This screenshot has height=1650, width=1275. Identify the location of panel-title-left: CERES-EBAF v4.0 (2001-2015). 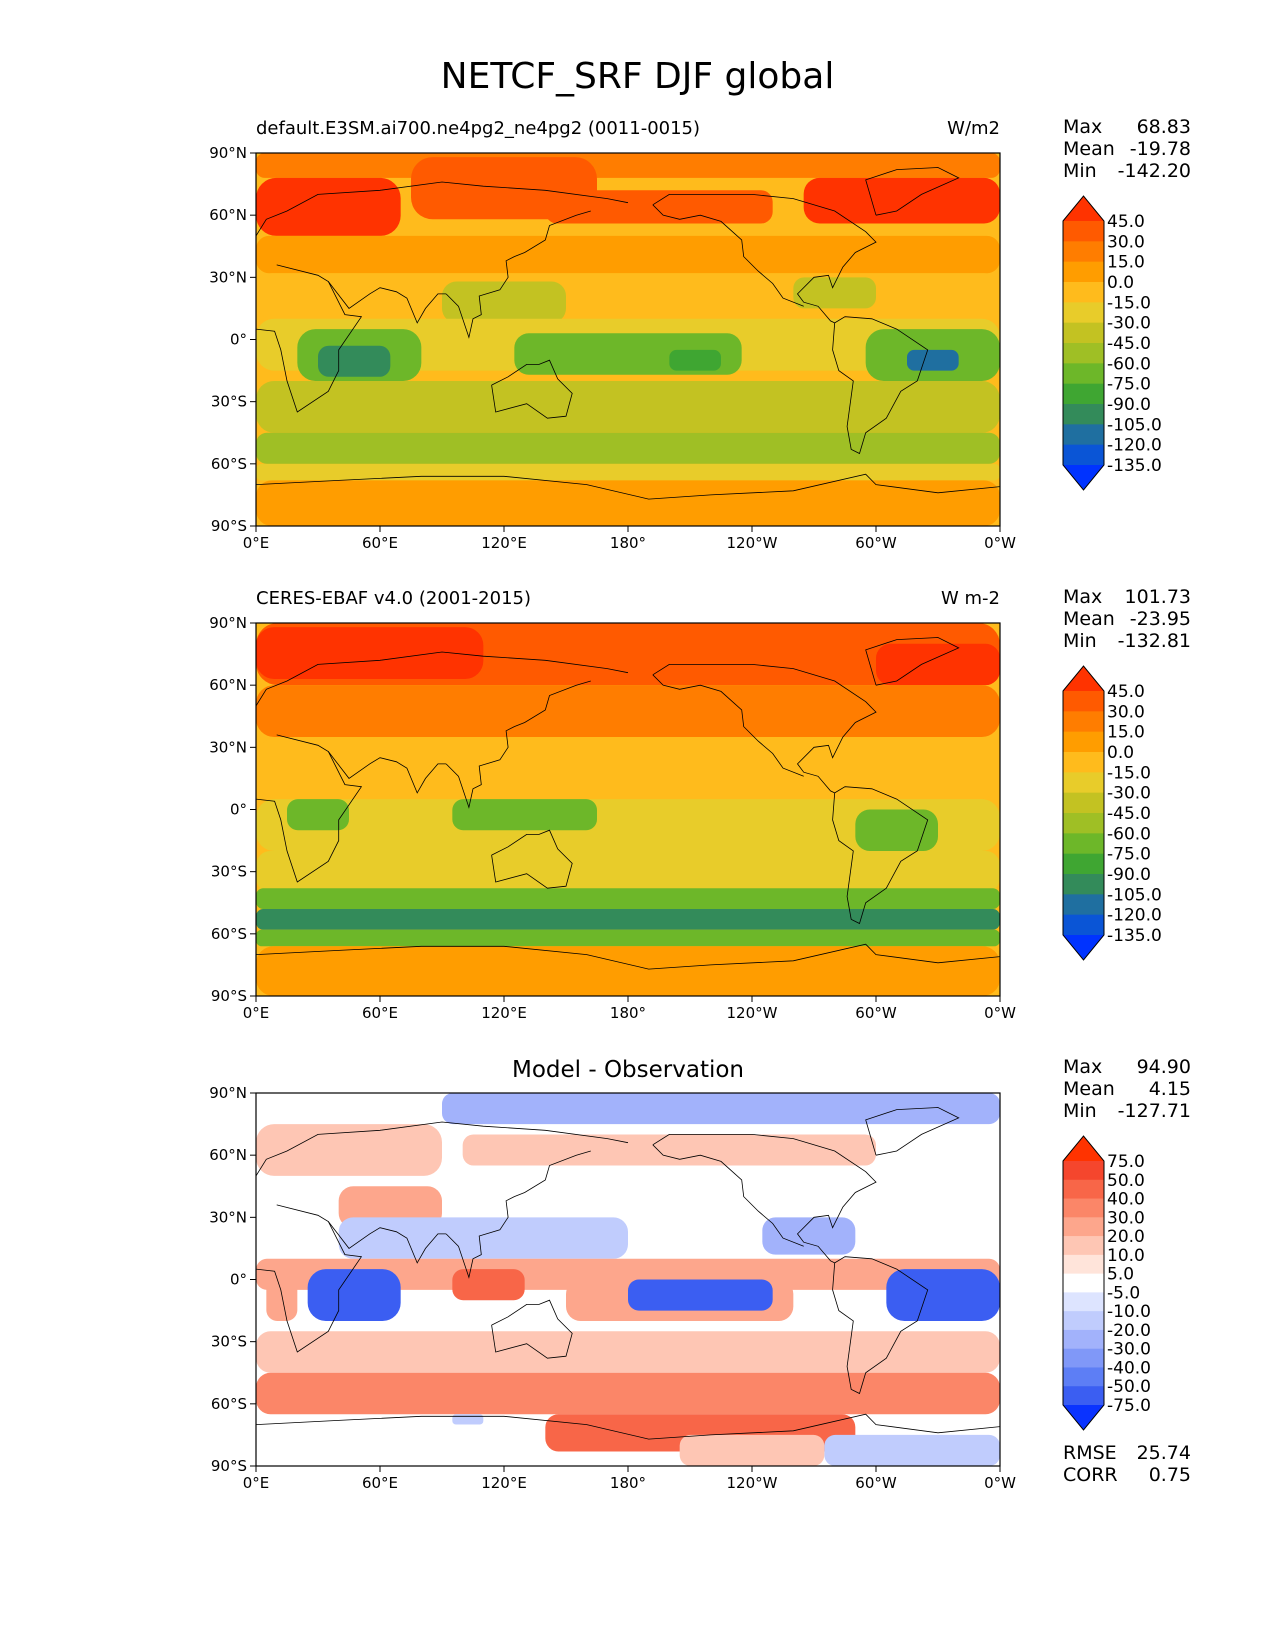
(394, 598).